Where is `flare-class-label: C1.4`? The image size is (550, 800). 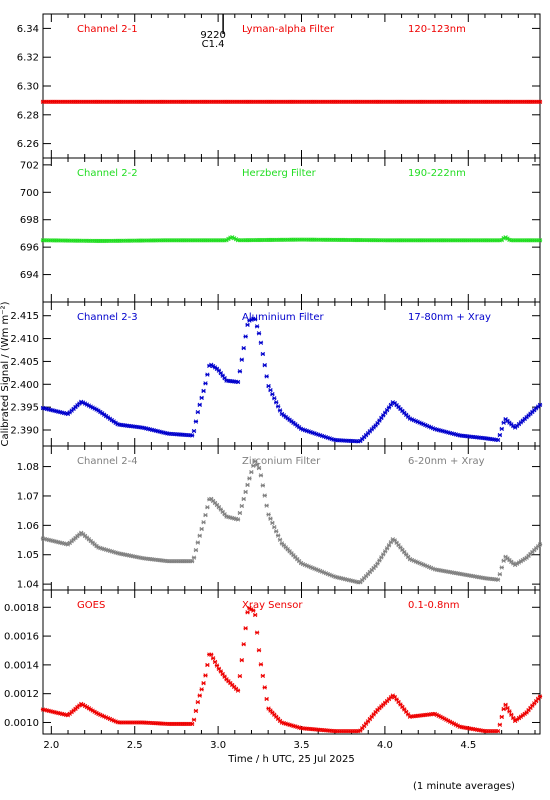 flare-class-label: C1.4 is located at coordinates (213, 44).